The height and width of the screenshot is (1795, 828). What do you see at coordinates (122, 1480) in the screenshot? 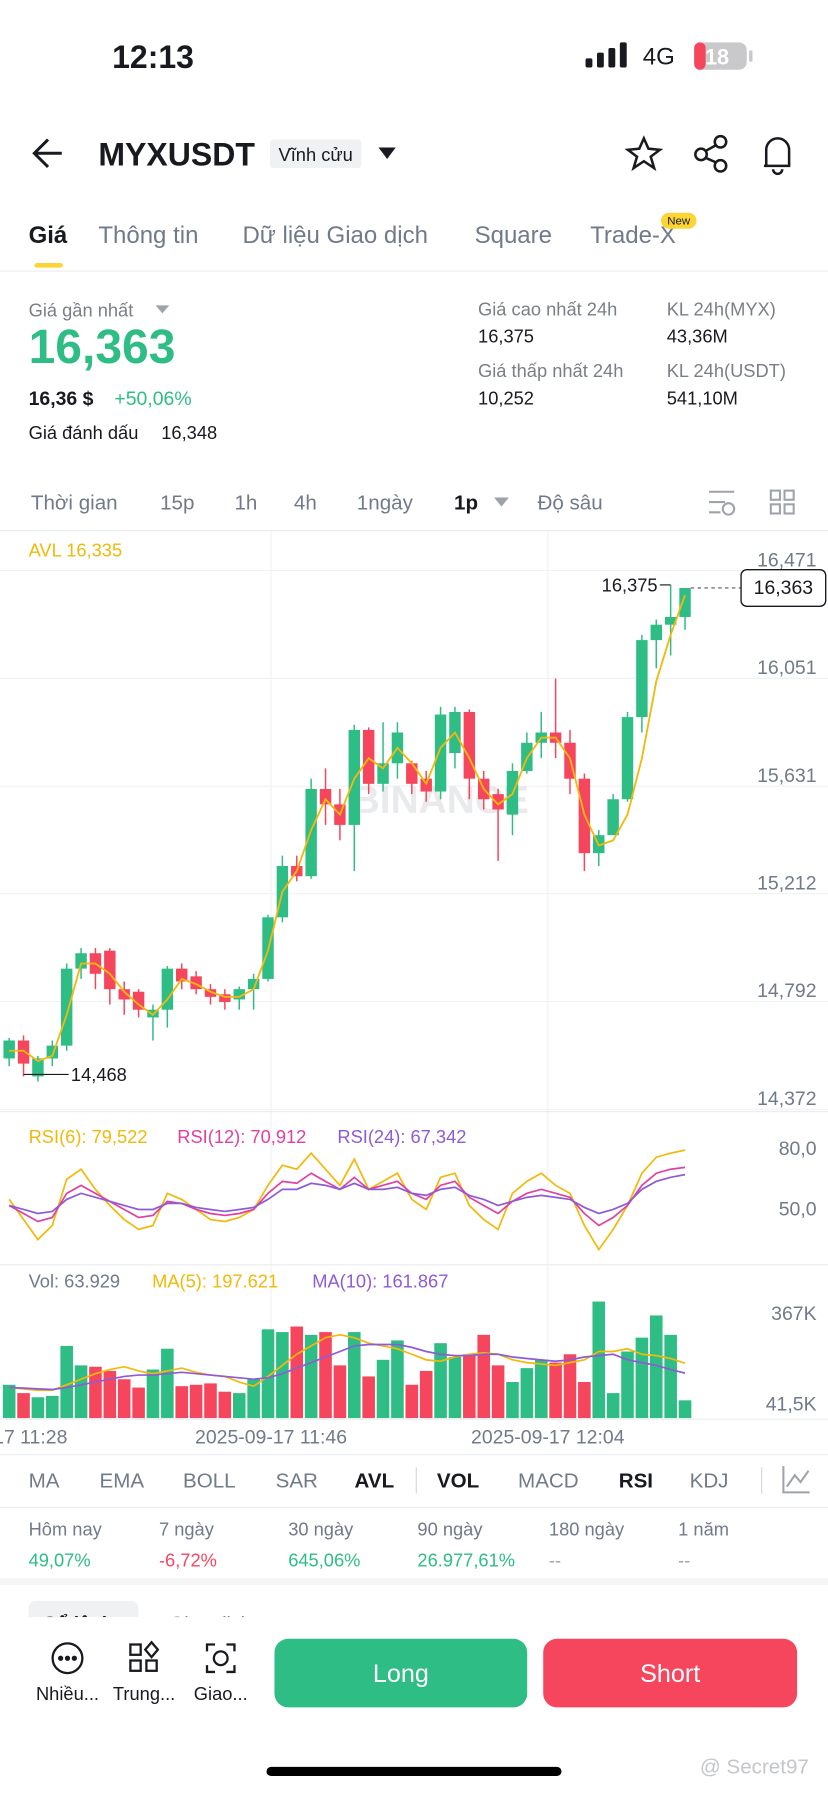
I see `indicator: EMA` at bounding box center [122, 1480].